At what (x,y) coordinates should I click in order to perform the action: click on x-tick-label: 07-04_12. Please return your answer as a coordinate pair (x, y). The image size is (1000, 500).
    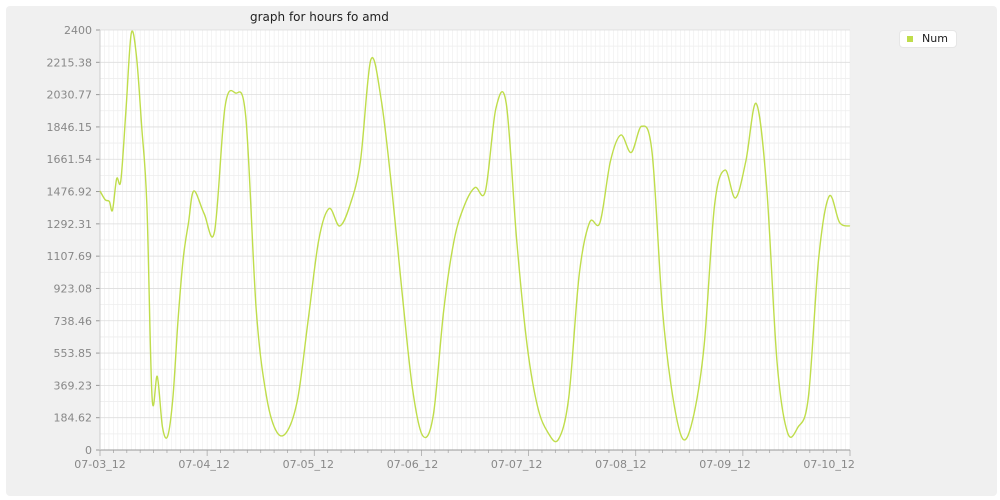
    Looking at the image, I should click on (203, 464).